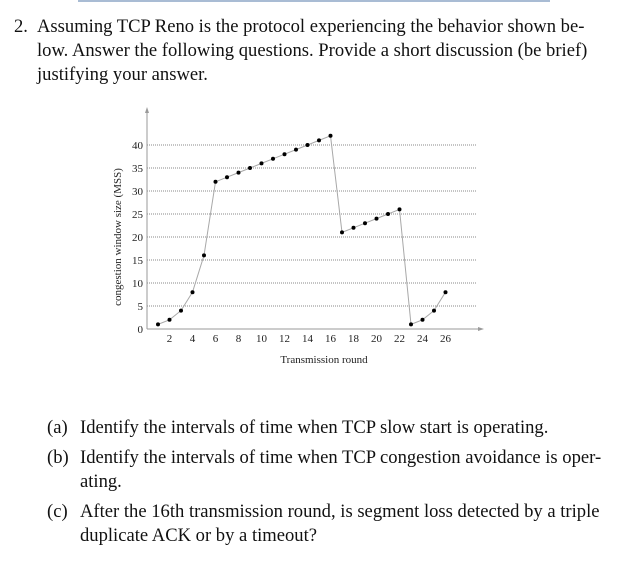  I want to click on y-tick-label: 15, so click(138, 261).